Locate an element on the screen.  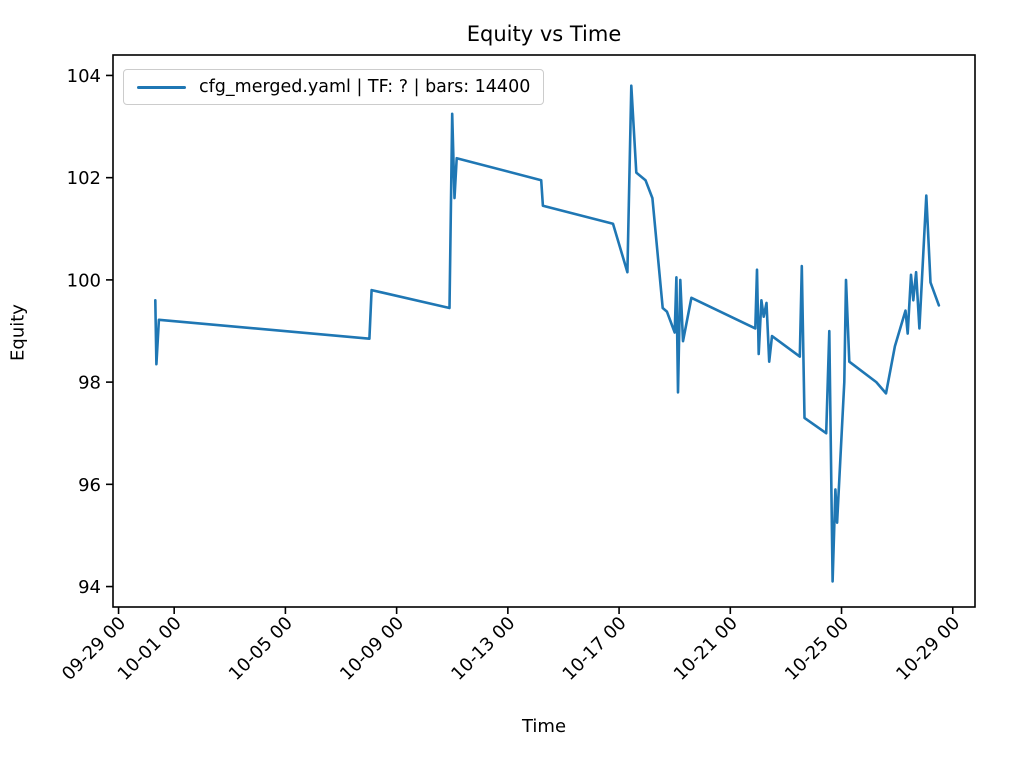
x-tick-label: 10-29 00 is located at coordinates (928, 649).